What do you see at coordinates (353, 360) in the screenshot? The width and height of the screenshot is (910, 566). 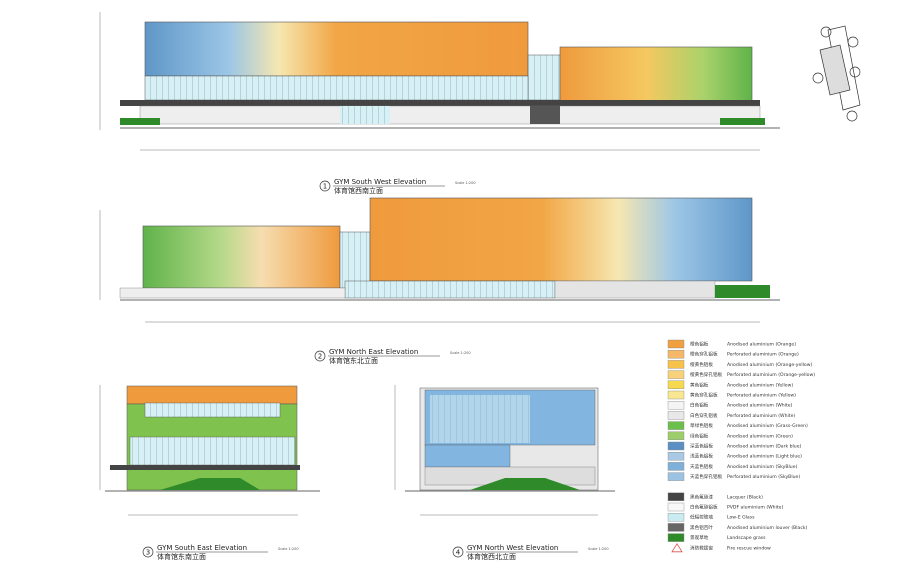 I see `drawing-subtitle: 体育馆东北立面` at bounding box center [353, 360].